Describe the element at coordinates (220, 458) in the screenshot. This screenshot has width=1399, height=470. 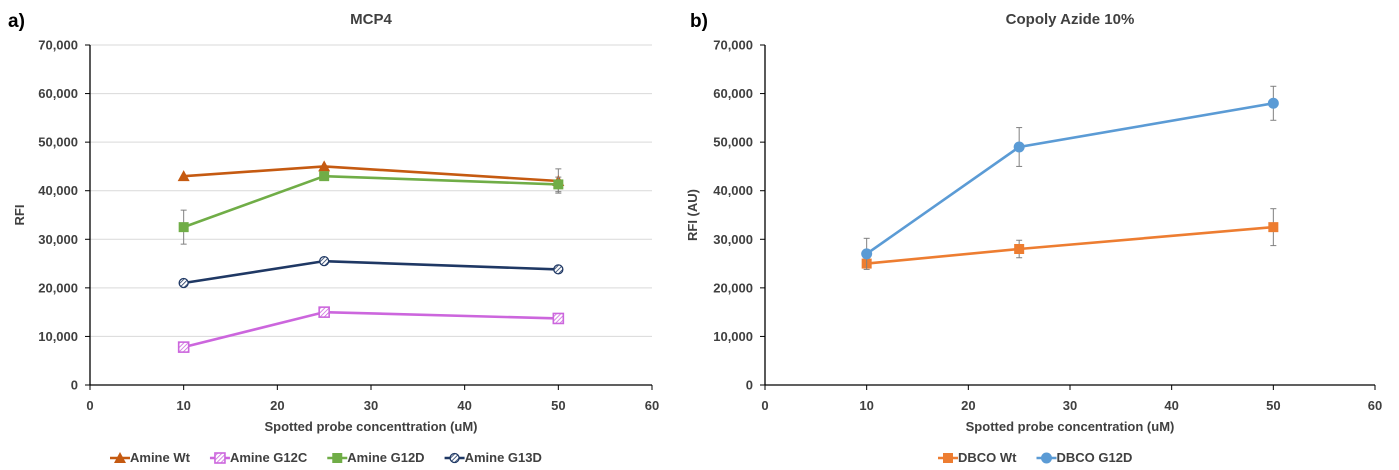
I see `legend-amine-g12c-point-swatch` at that location.